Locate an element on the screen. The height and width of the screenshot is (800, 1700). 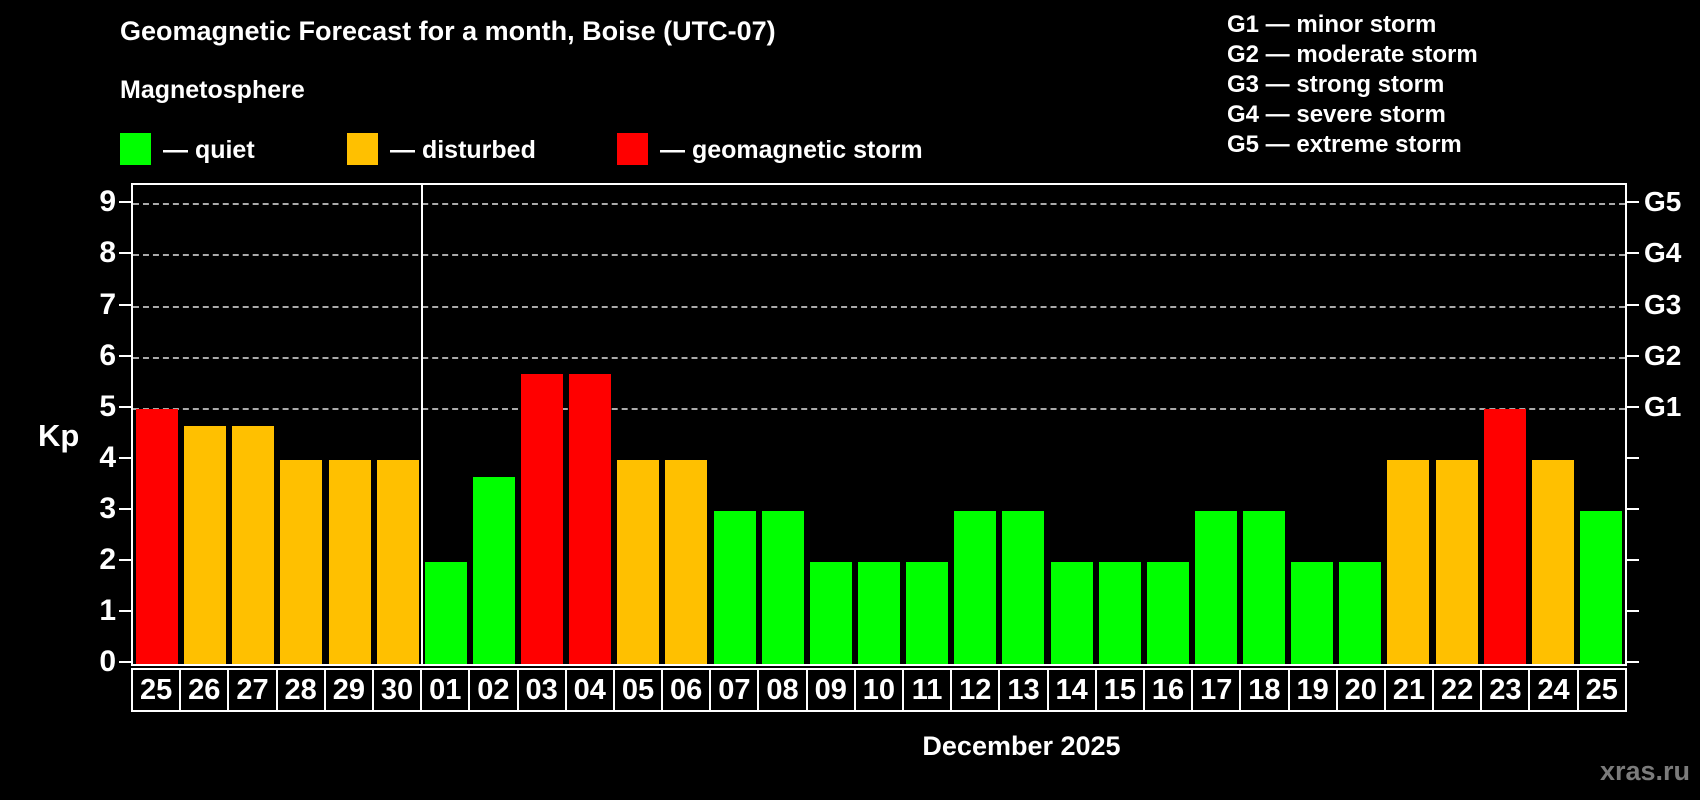
date-cell-dec-07: 07 is located at coordinates (734, 690).